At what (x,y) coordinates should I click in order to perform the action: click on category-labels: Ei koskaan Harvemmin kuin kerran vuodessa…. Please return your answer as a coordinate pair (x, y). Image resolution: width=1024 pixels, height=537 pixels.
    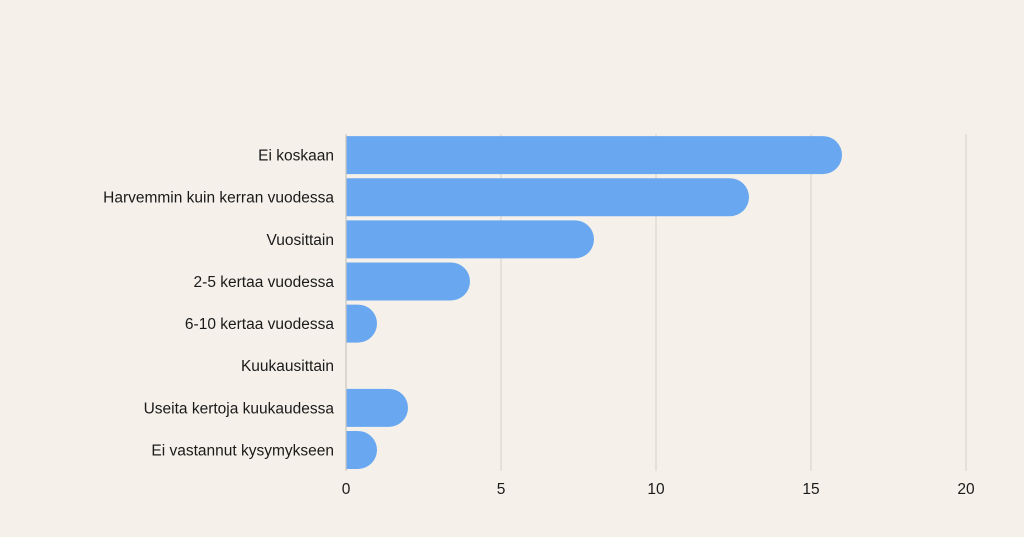
    Looking at the image, I should click on (218, 304).